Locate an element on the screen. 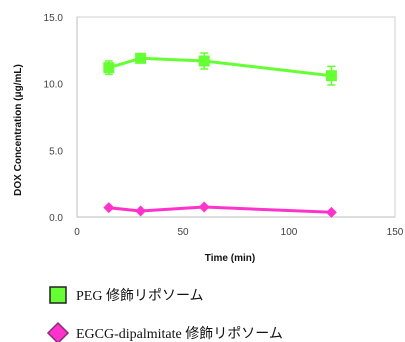  y-tick-label: 0.0 is located at coordinates (56, 218).